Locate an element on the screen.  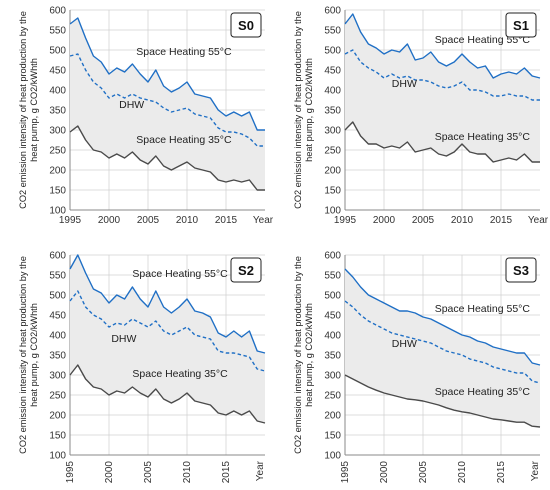
panel-label: S2 is located at coordinates (246, 270).